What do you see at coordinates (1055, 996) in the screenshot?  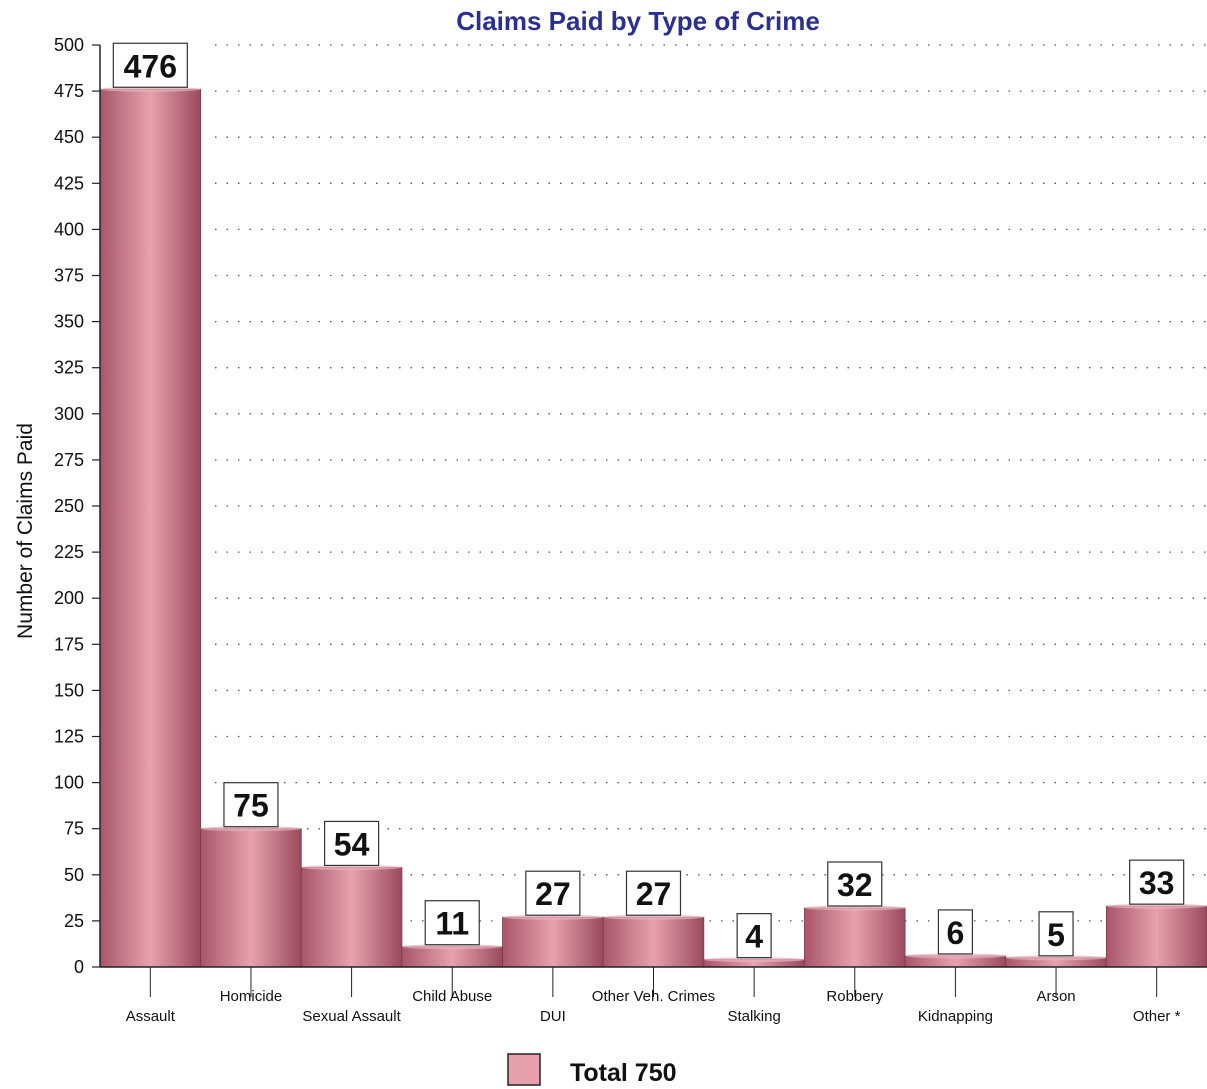 I see `x-tick-label: Arson` at bounding box center [1055, 996].